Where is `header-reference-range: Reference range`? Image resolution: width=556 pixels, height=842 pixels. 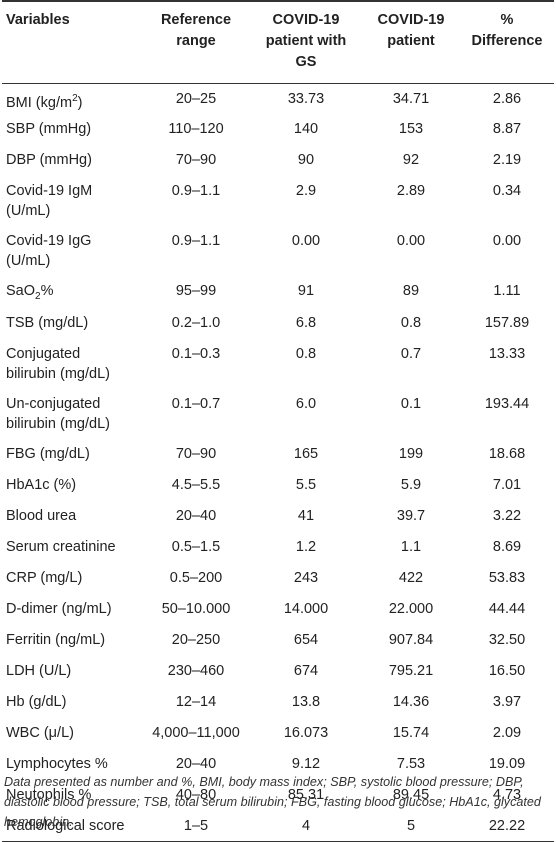 header-reference-range: Reference range is located at coordinates (196, 42).